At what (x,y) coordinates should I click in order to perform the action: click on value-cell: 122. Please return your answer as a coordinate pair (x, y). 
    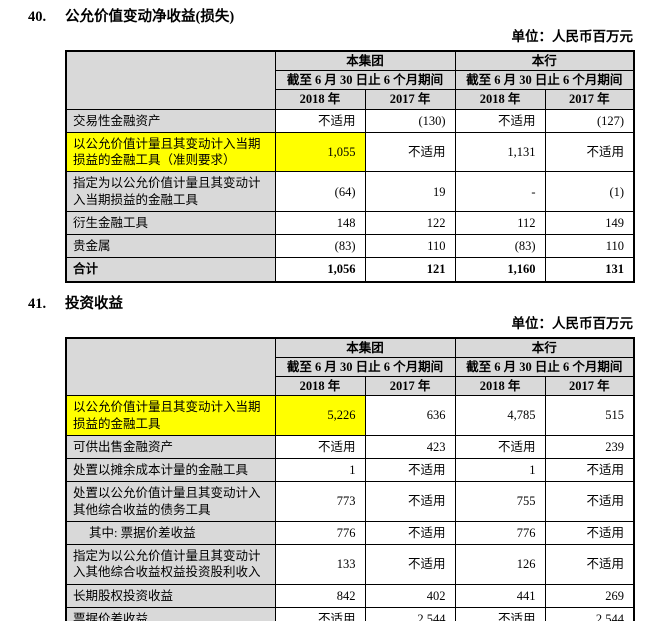
    Looking at the image, I should click on (410, 223).